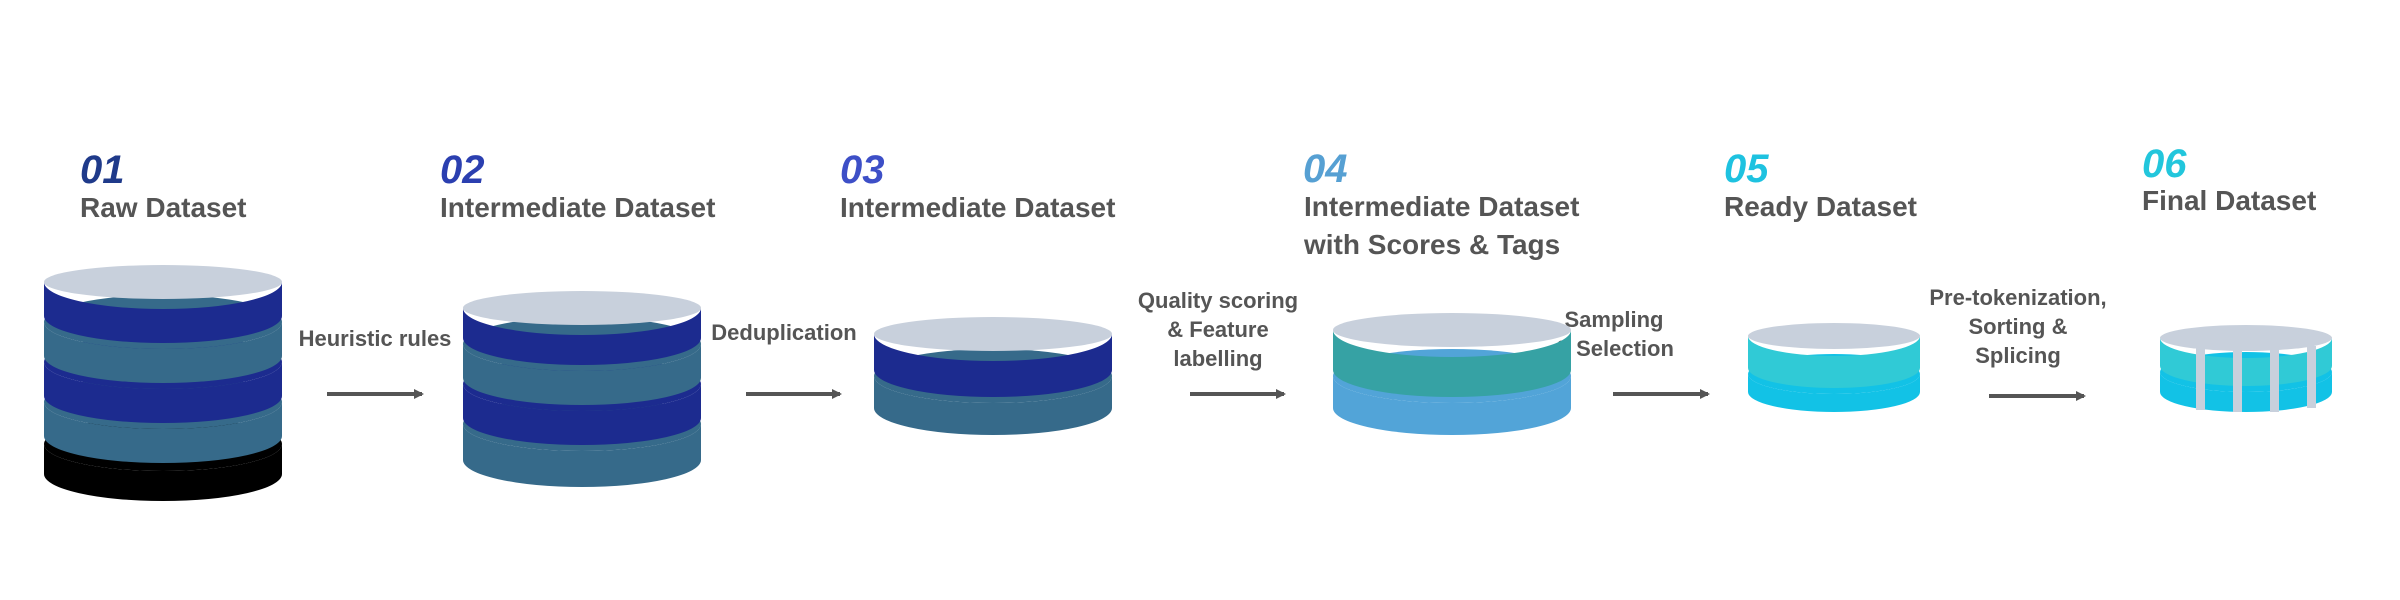  What do you see at coordinates (1432, 244) in the screenshot?
I see `stage-title-04-line2: with Scores & Tags` at bounding box center [1432, 244].